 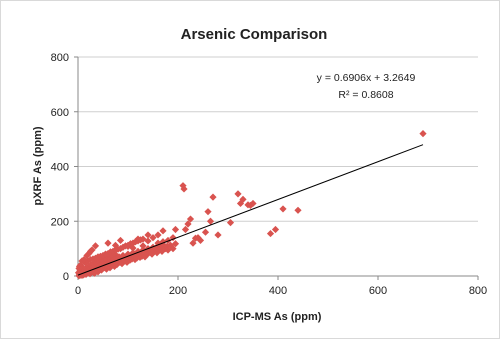 I want to click on chart-title: Arsenic Comparison, so click(x=254, y=34).